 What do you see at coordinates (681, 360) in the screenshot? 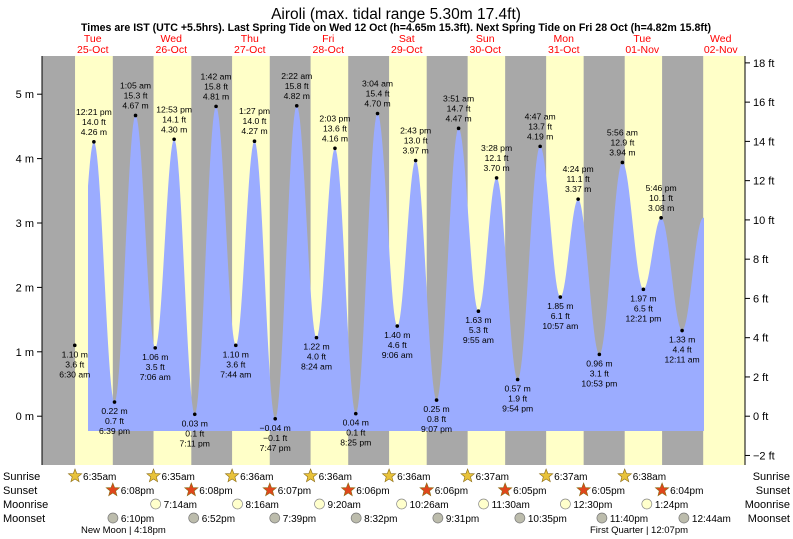
I see `tide-time: 12:11 am` at bounding box center [681, 360].